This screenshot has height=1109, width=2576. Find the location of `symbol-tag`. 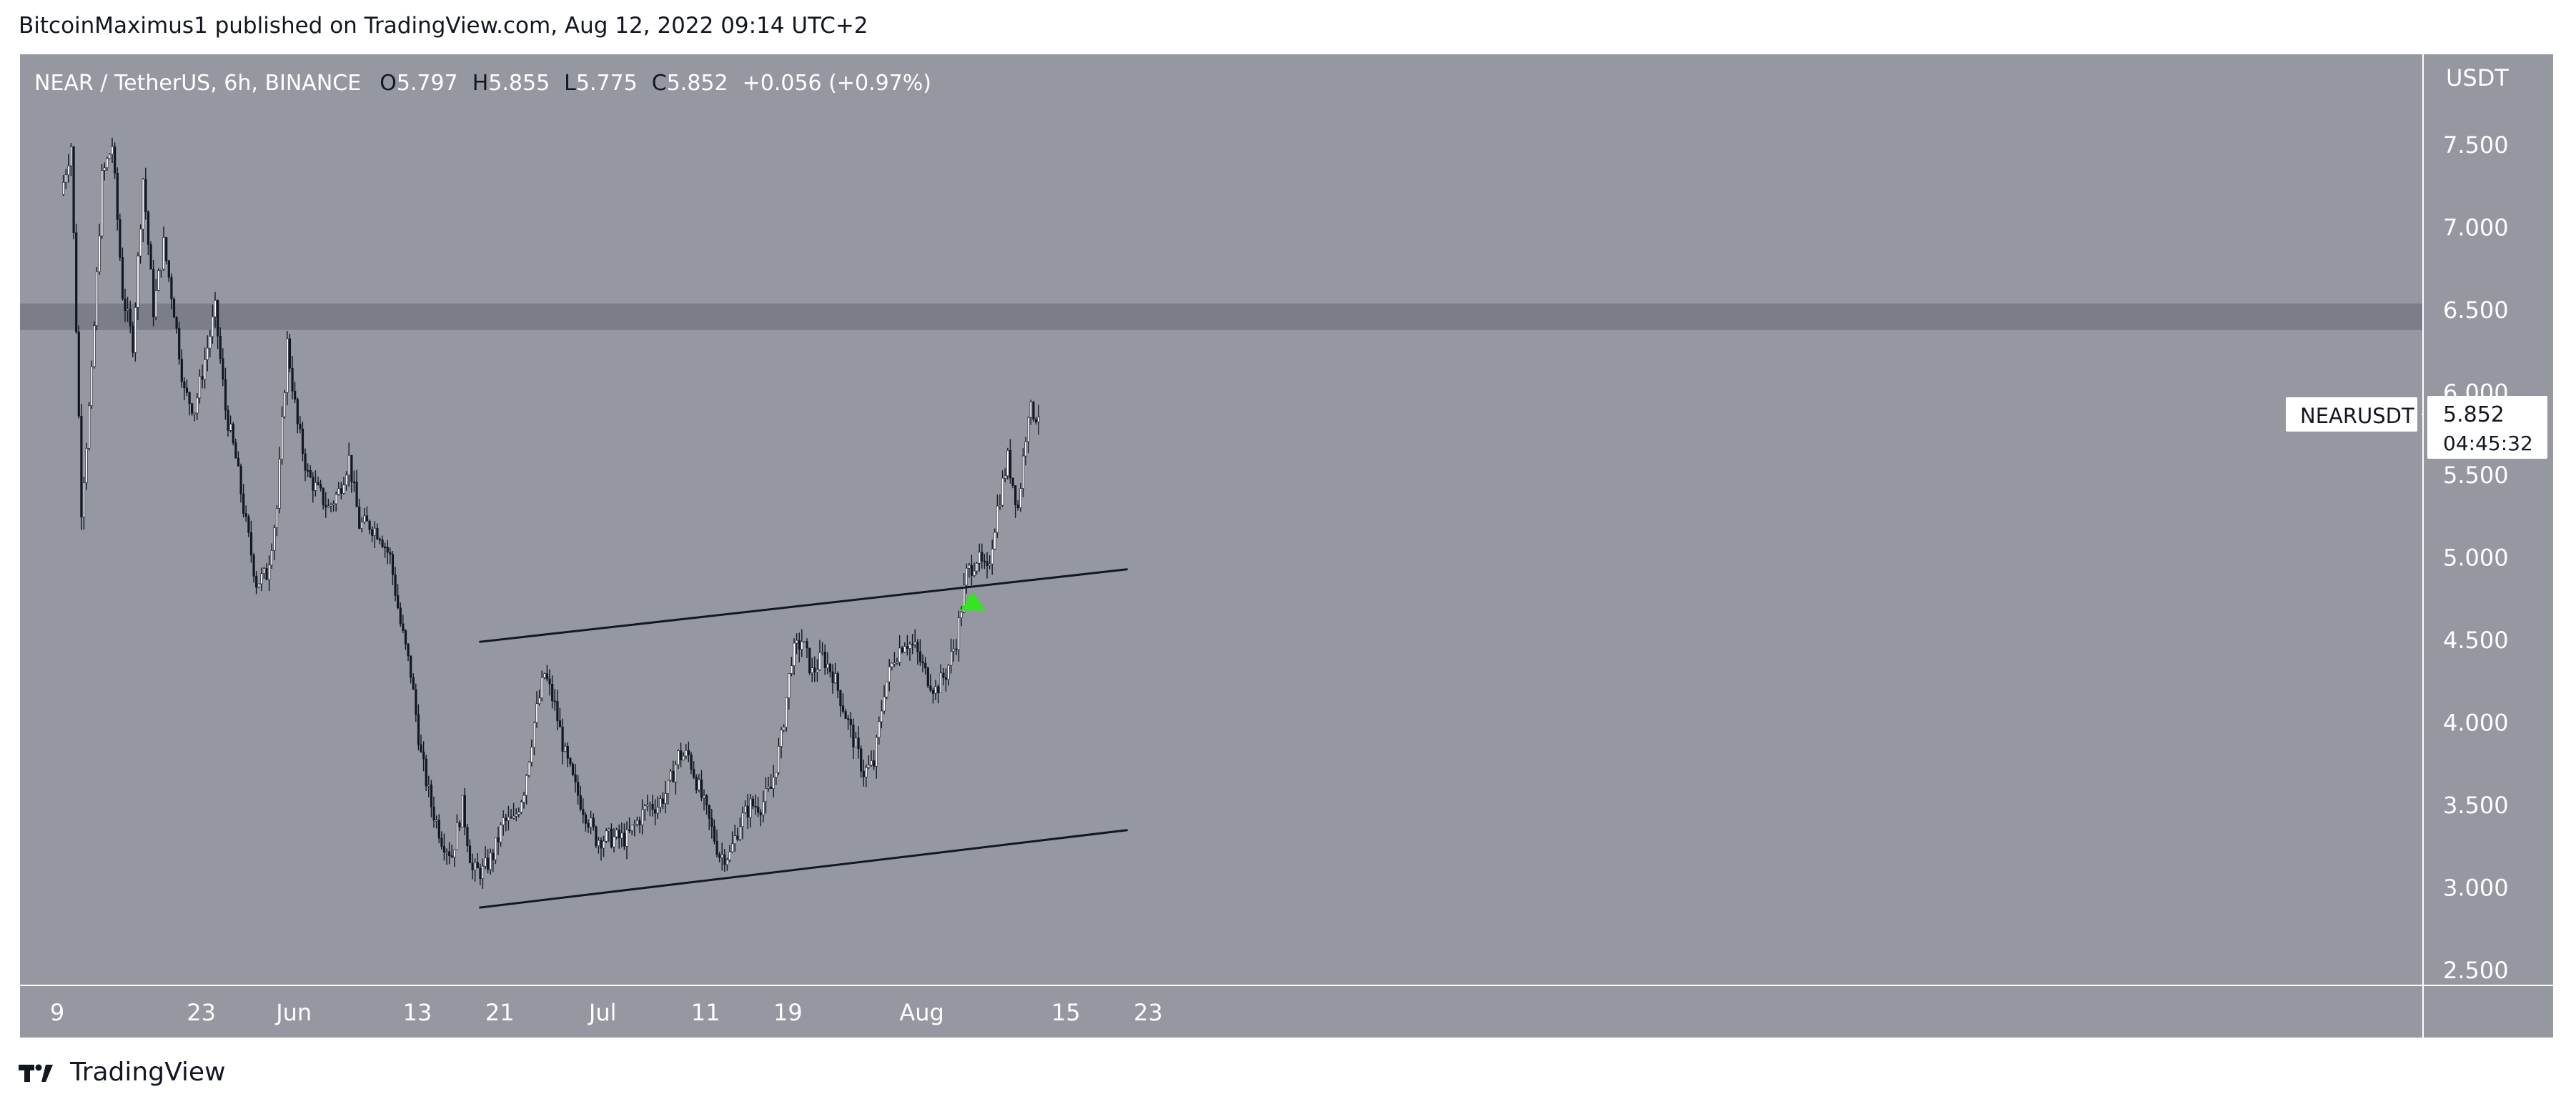

symbol-tag is located at coordinates (2351, 414).